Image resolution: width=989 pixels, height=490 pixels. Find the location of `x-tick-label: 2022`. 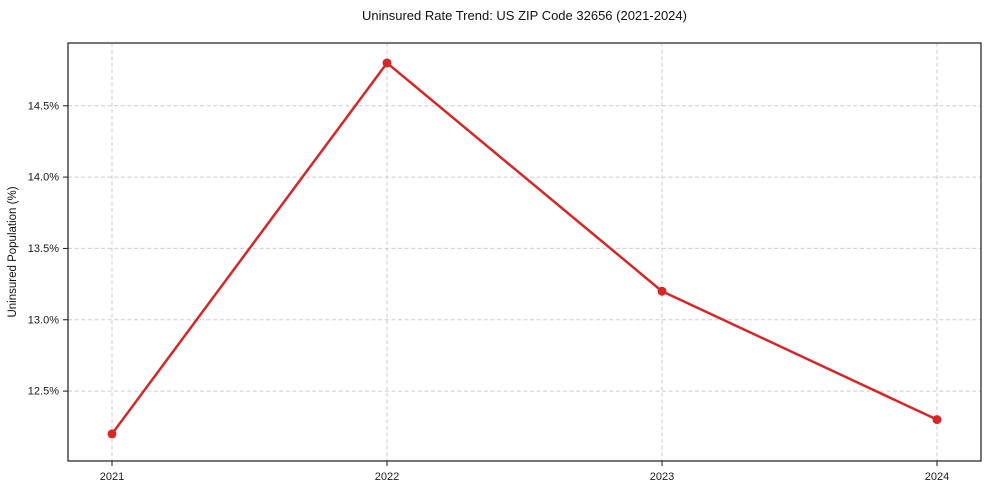

x-tick-label: 2022 is located at coordinates (387, 477).